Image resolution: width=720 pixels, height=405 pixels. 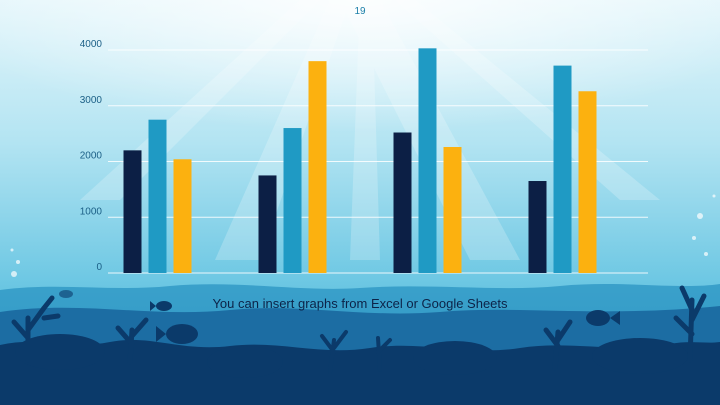 What do you see at coordinates (339, 317) in the screenshot?
I see `fish` at bounding box center [339, 317].